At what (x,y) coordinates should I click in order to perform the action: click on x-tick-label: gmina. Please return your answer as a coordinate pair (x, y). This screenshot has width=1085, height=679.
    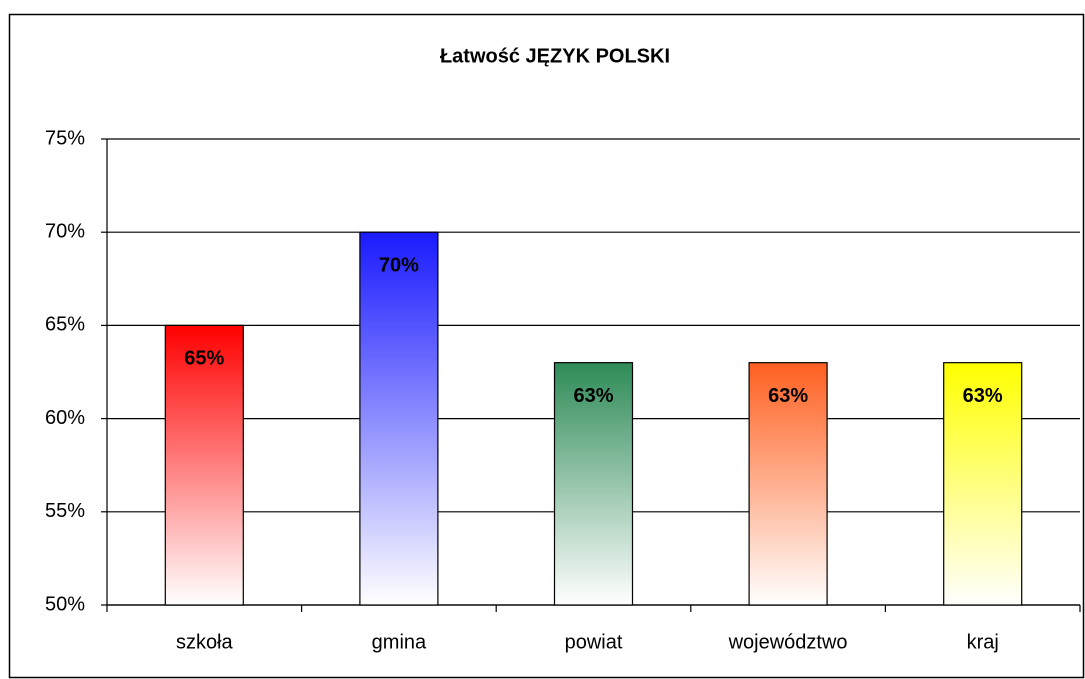
    Looking at the image, I should click on (399, 642).